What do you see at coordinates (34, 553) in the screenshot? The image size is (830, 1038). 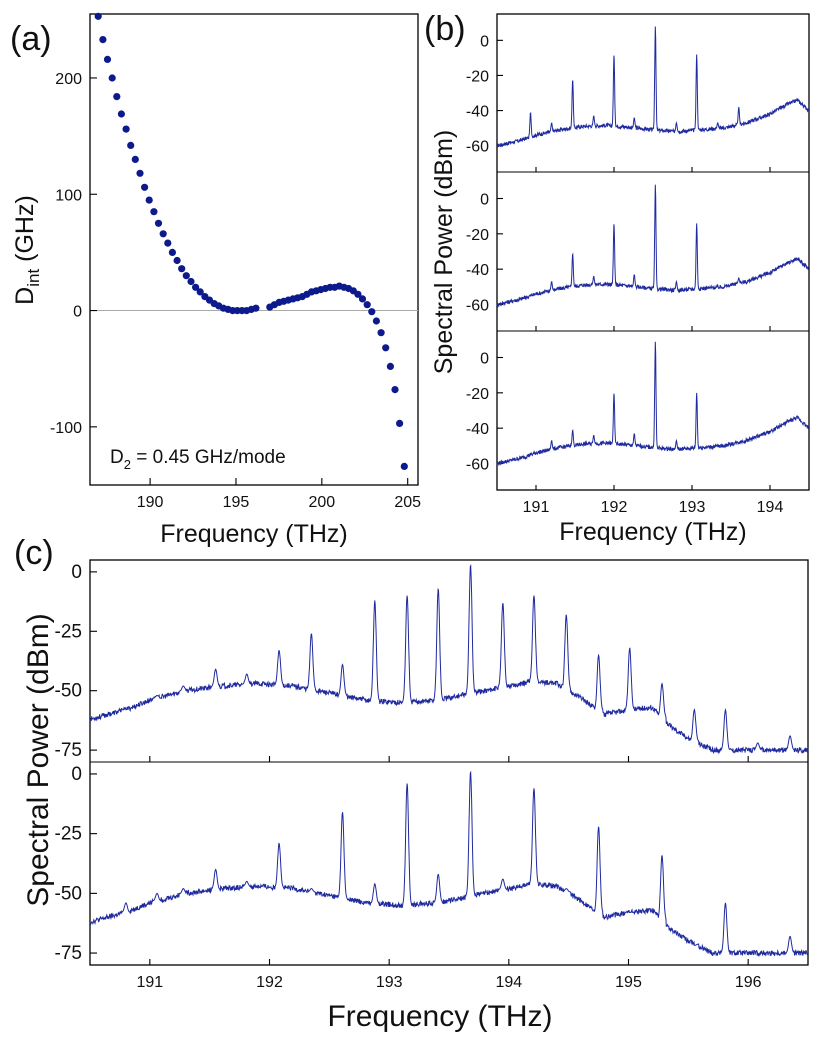 I see `panel-c-label: (c)` at bounding box center [34, 553].